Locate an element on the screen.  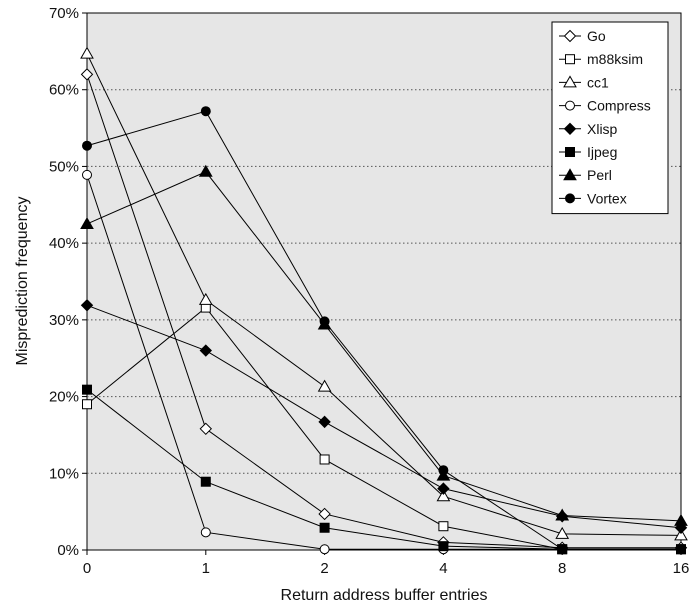
legend-label: m88ksim is located at coordinates (615, 59).